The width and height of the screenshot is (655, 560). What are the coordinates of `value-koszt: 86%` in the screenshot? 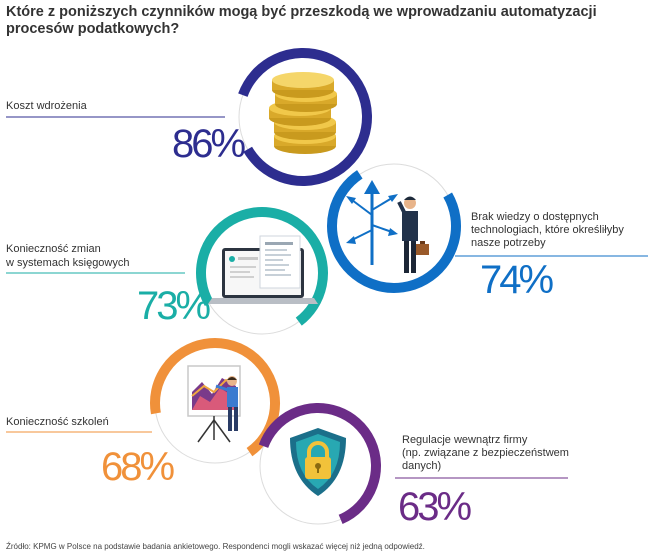 It's located at (209, 144).